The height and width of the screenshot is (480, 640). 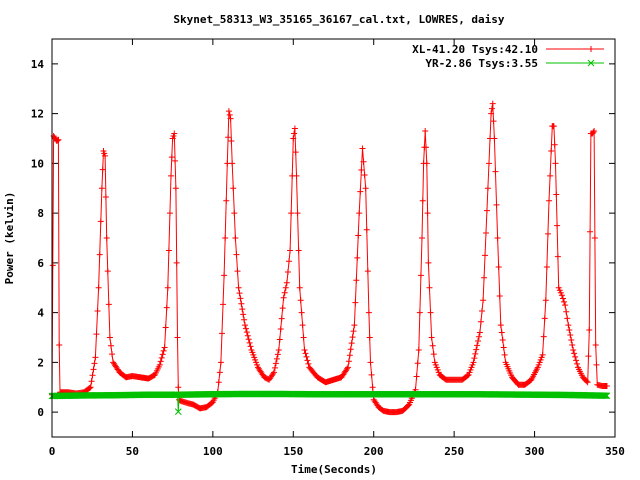 What do you see at coordinates (40, 362) in the screenshot?
I see `y-tick-label: 2` at bounding box center [40, 362].